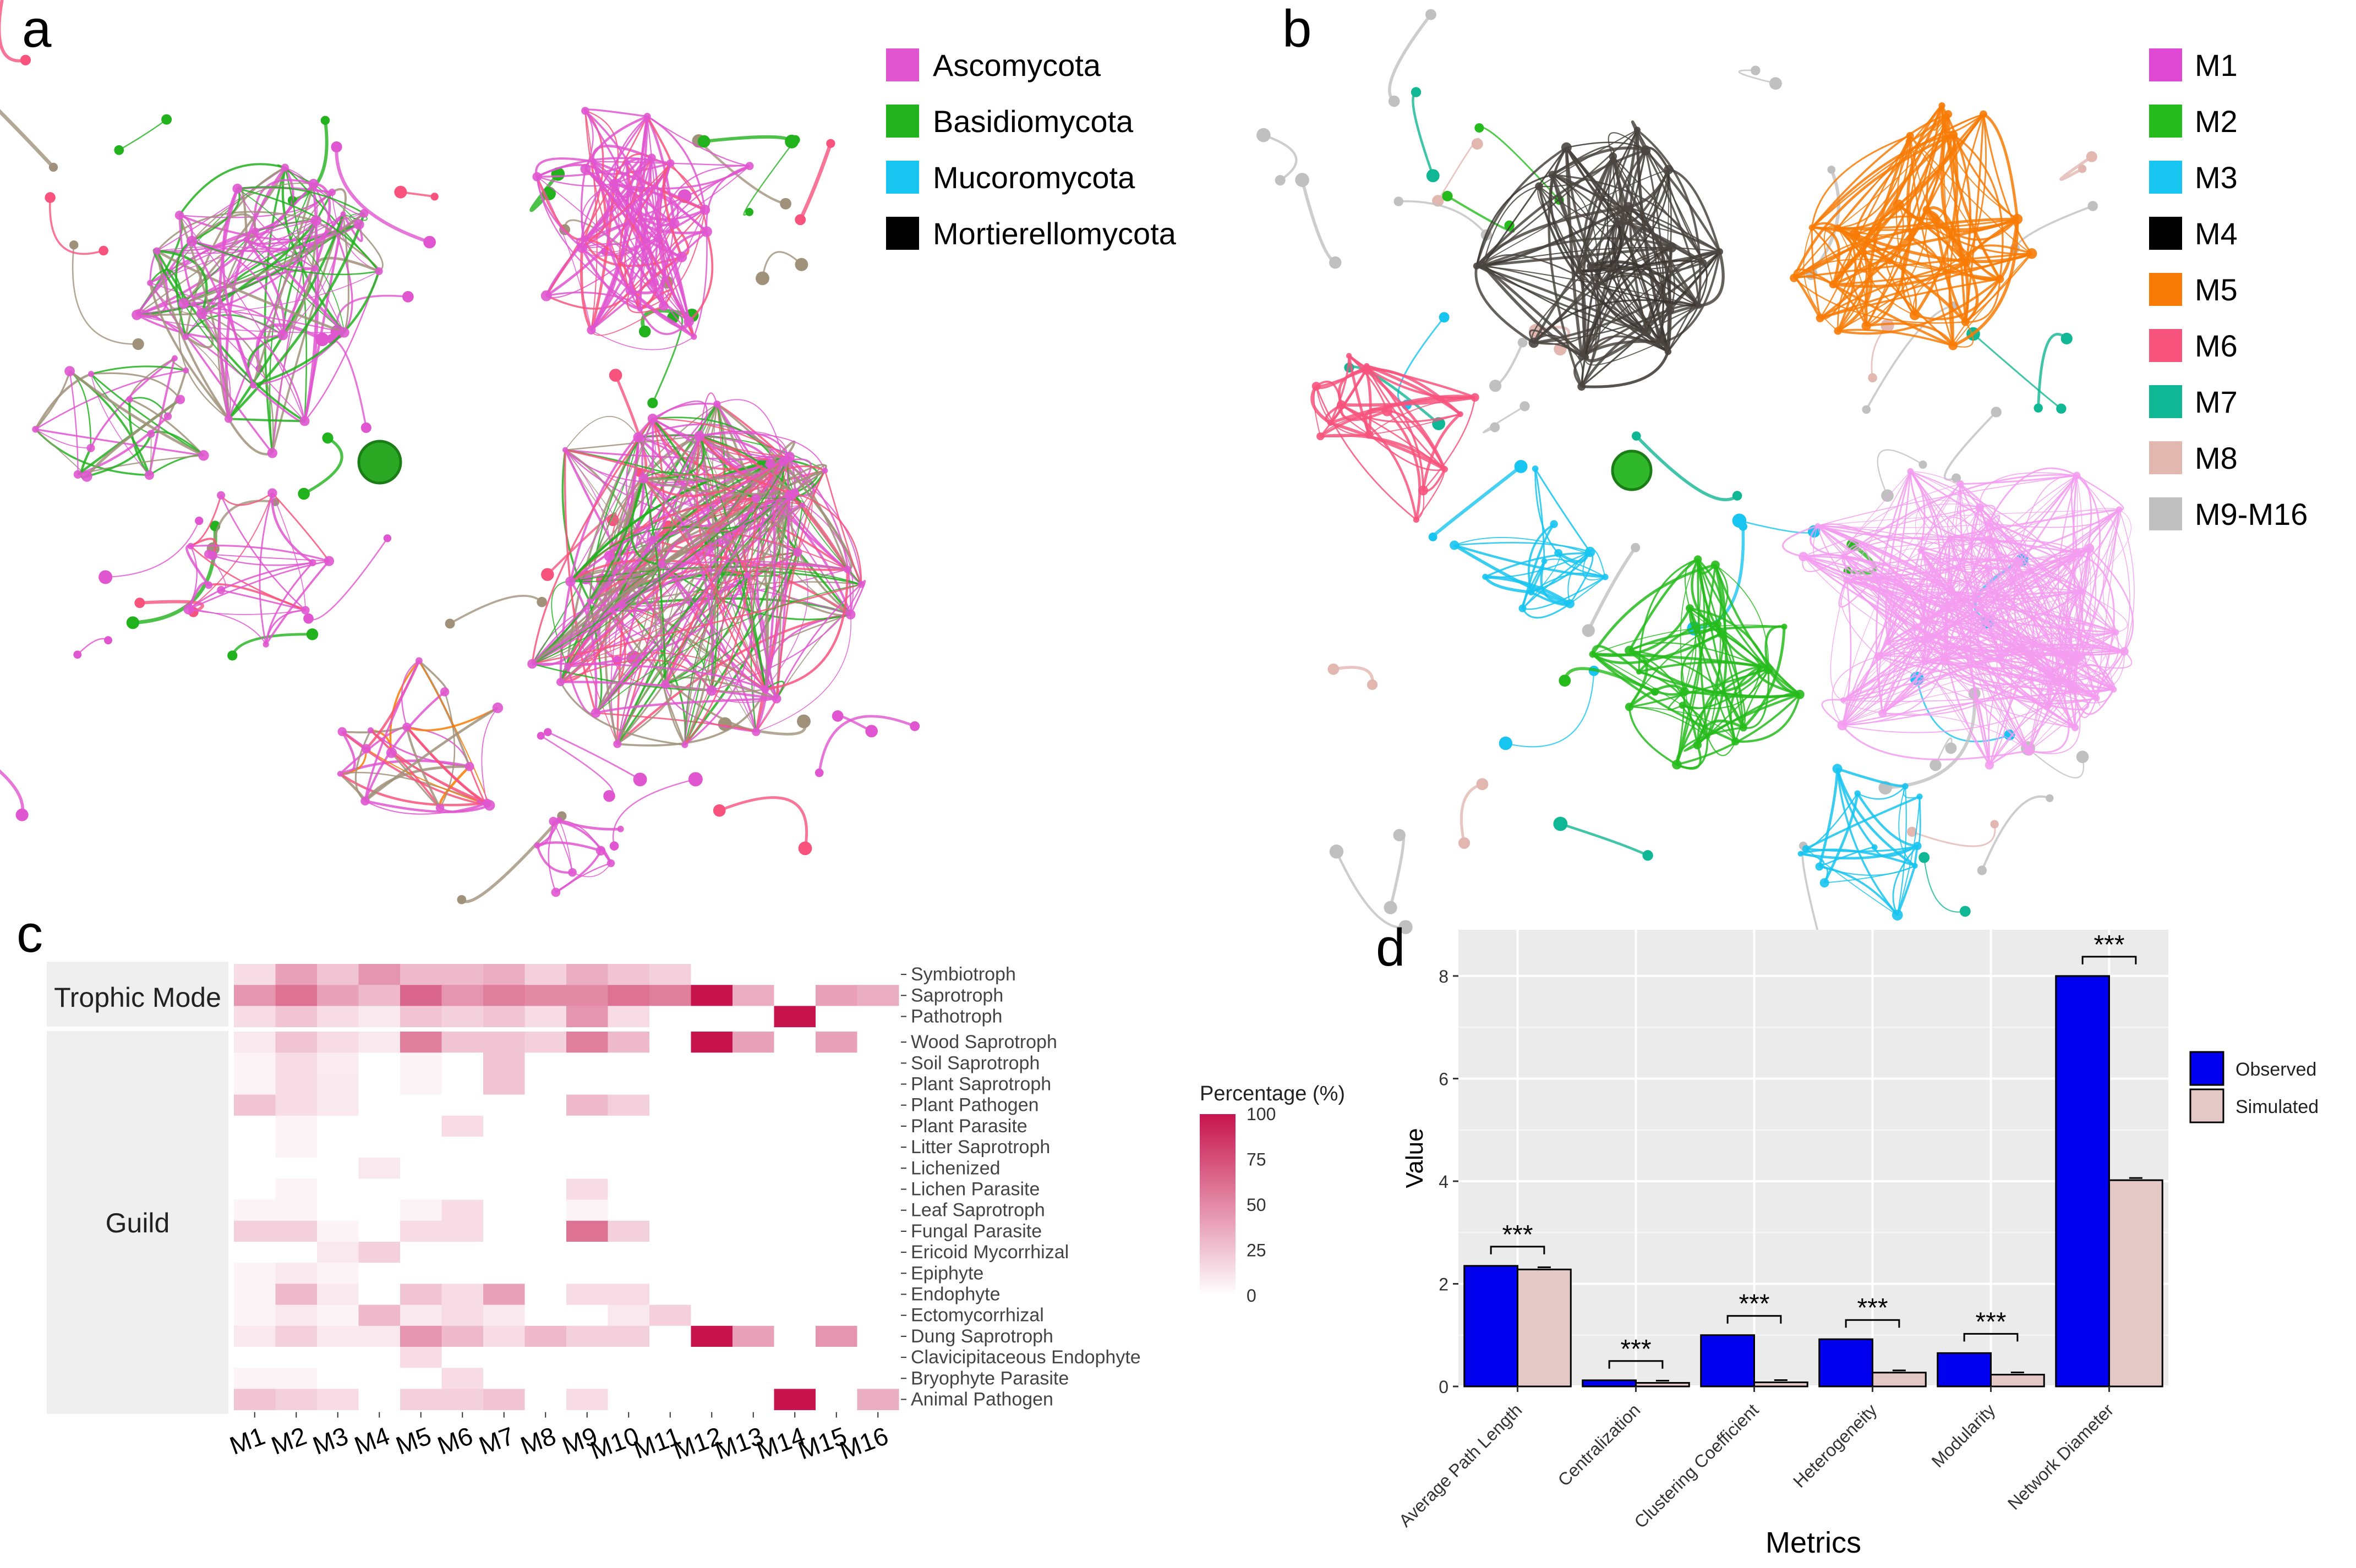 This screenshot has width=2356, height=1568. I want to click on row-label: Soil Saprotroph, so click(975, 1062).